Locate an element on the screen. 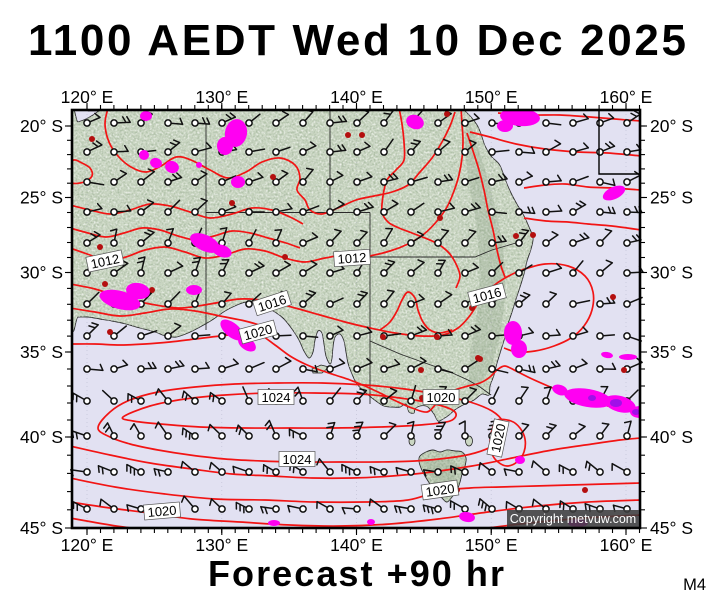 This screenshot has height=600, width=711. svg-text: Copyright metvuw.com is located at coordinates (573, 519).